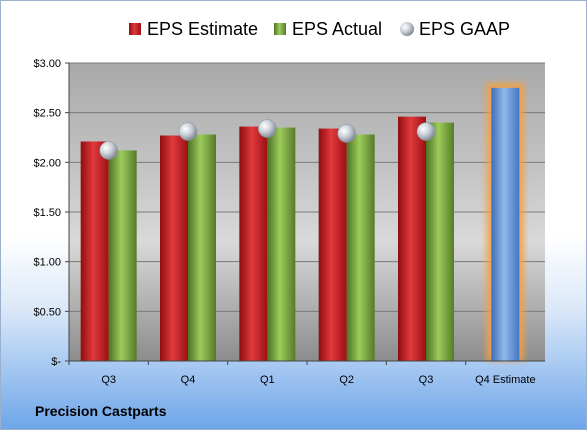  What do you see at coordinates (101, 411) in the screenshot?
I see `company-name: Precision Castparts` at bounding box center [101, 411].